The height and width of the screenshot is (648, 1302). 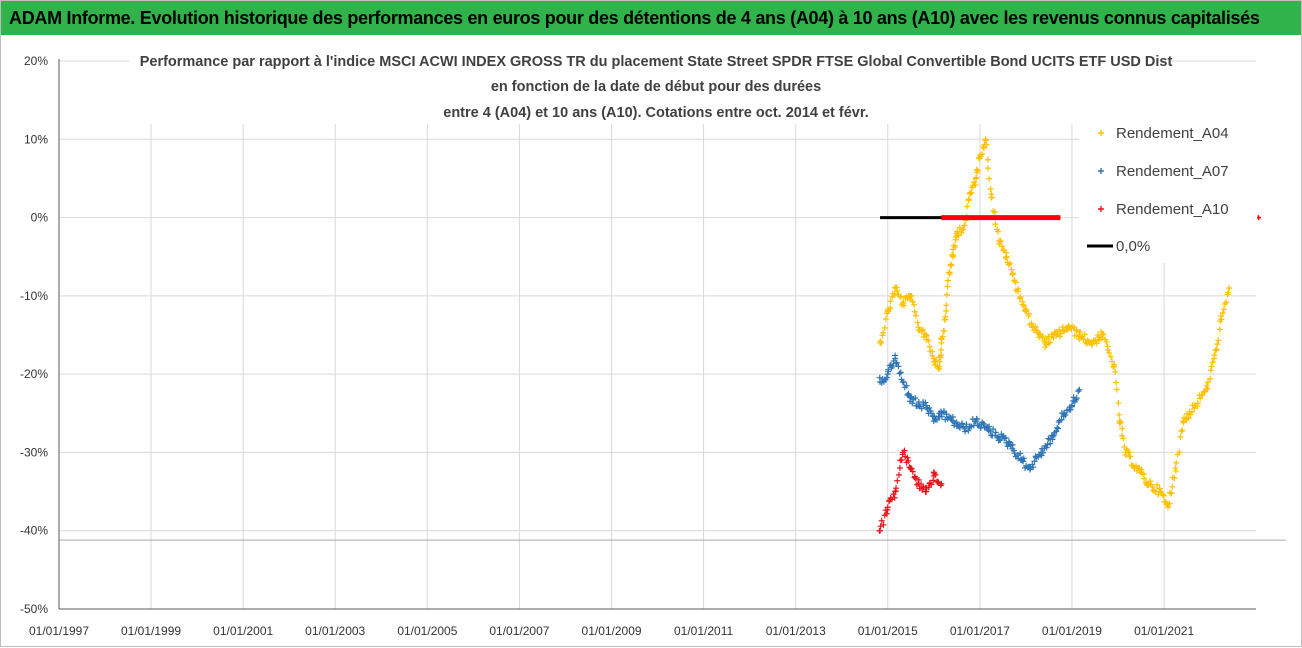 What do you see at coordinates (703, 631) in the screenshot?
I see `x-tick-label: 01/01/2011` at bounding box center [703, 631].